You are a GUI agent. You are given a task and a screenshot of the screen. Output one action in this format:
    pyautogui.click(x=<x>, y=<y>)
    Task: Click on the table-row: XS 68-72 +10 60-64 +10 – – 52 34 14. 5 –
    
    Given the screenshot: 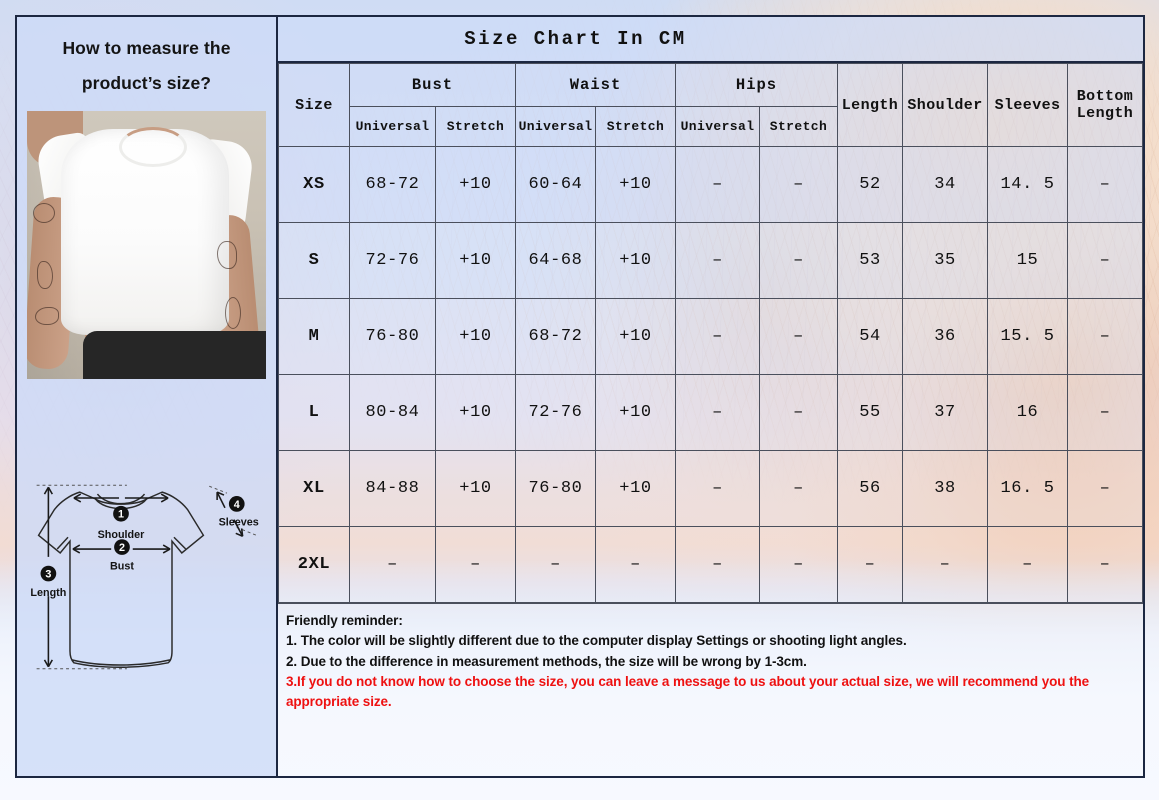 What is the action you would take?
    pyautogui.click(x=710, y=184)
    